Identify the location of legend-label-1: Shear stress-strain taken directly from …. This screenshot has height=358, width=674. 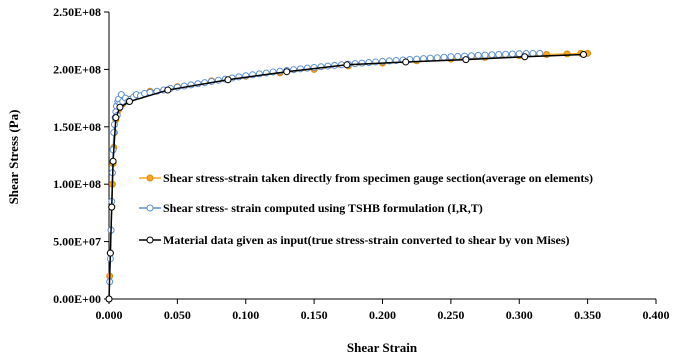
(378, 178).